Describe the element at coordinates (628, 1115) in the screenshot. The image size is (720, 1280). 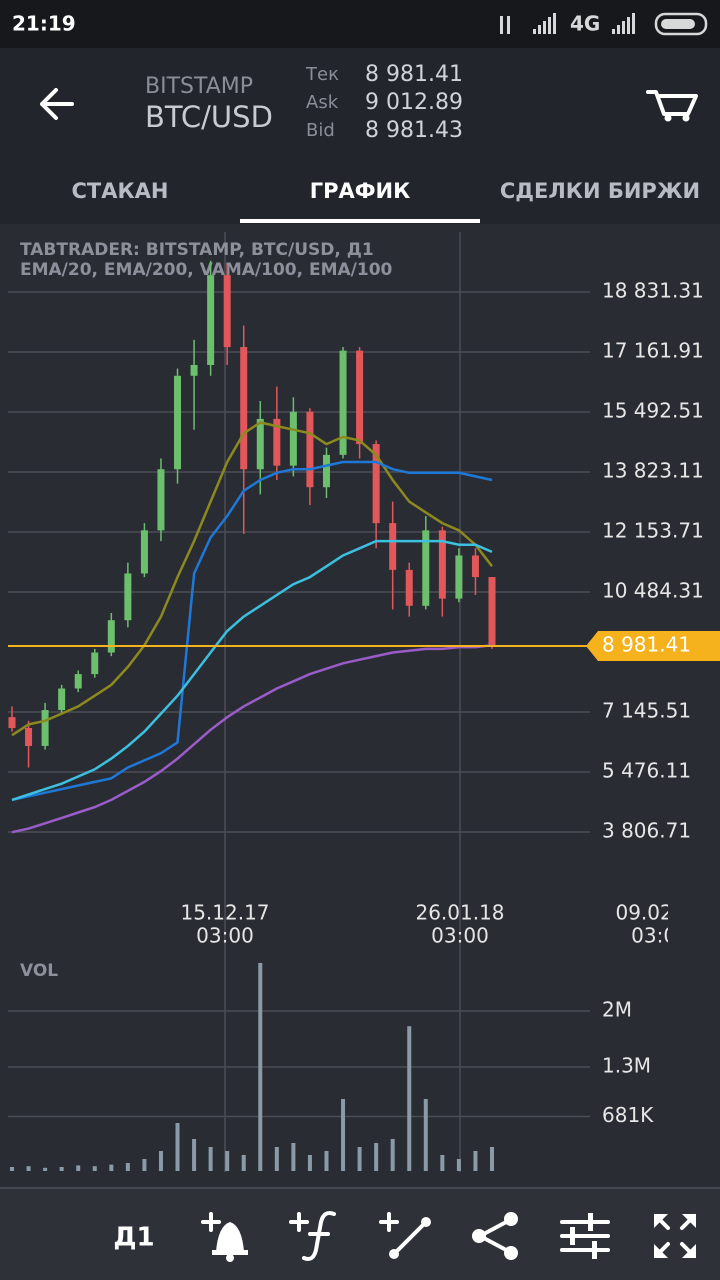
I see `y-tick-label: 681K` at that location.